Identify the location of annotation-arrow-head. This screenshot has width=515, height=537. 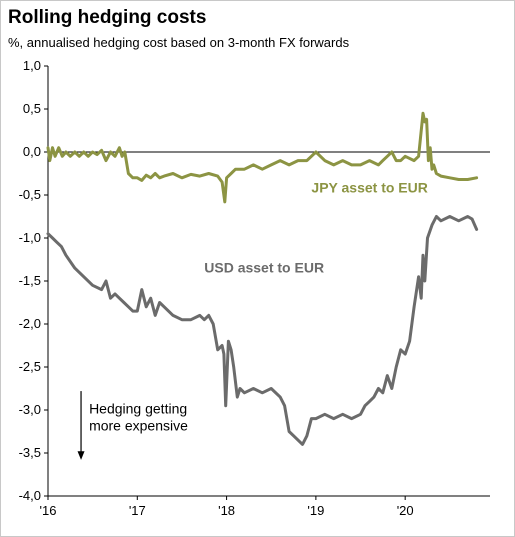
(81, 455).